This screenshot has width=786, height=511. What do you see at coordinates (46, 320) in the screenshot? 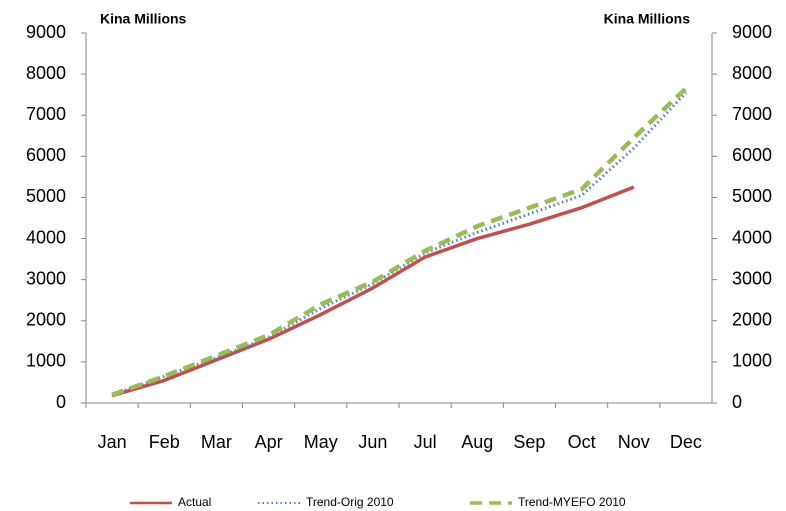
I see `y-tick-label: 2000` at bounding box center [46, 320].